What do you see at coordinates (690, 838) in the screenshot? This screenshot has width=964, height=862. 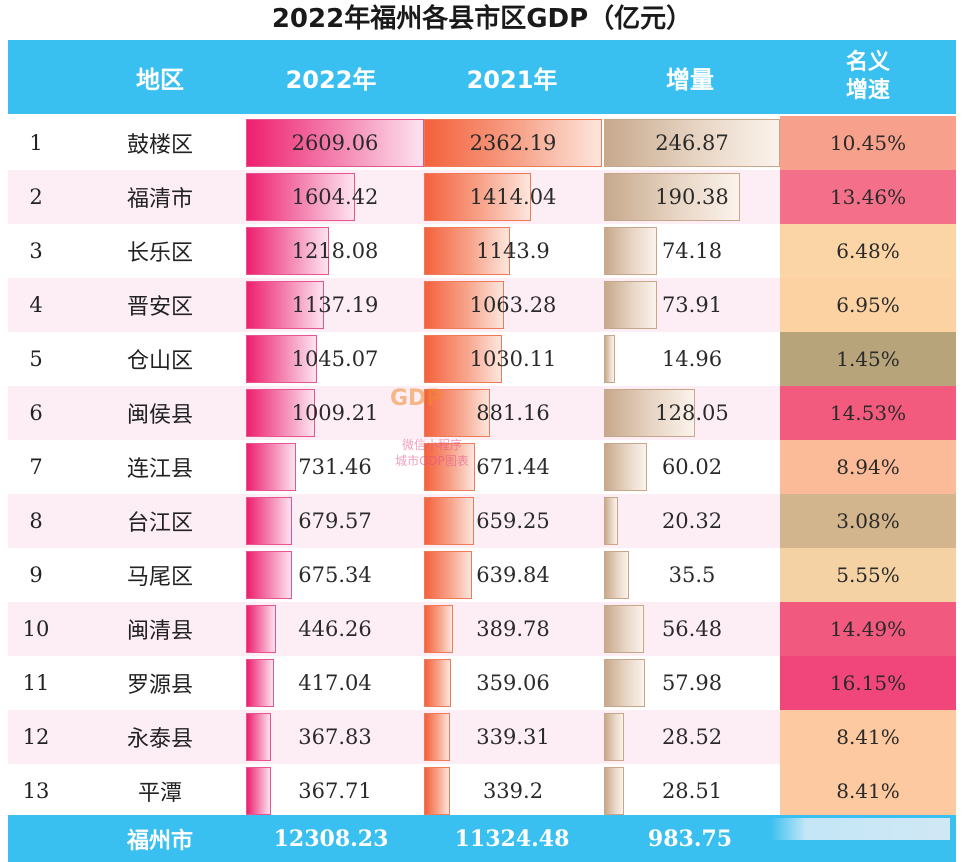 I see `total-increase: 983.75` at bounding box center [690, 838].